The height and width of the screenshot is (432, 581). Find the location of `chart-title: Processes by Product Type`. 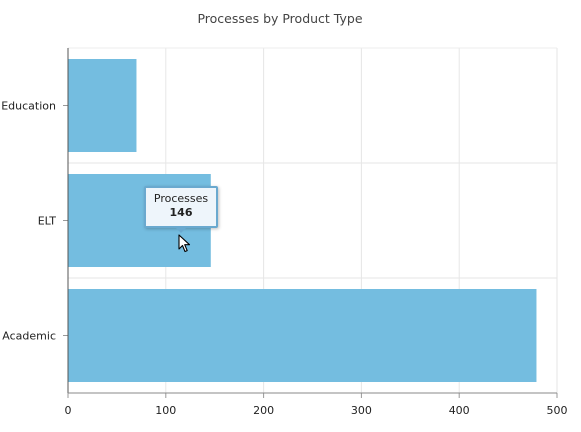

chart-title: Processes by Product Type is located at coordinates (280, 18).